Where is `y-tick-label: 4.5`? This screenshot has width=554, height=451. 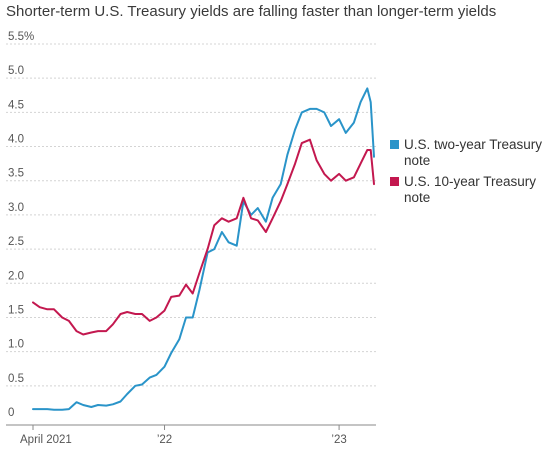 y-tick-label: 4.5 is located at coordinates (16, 105).